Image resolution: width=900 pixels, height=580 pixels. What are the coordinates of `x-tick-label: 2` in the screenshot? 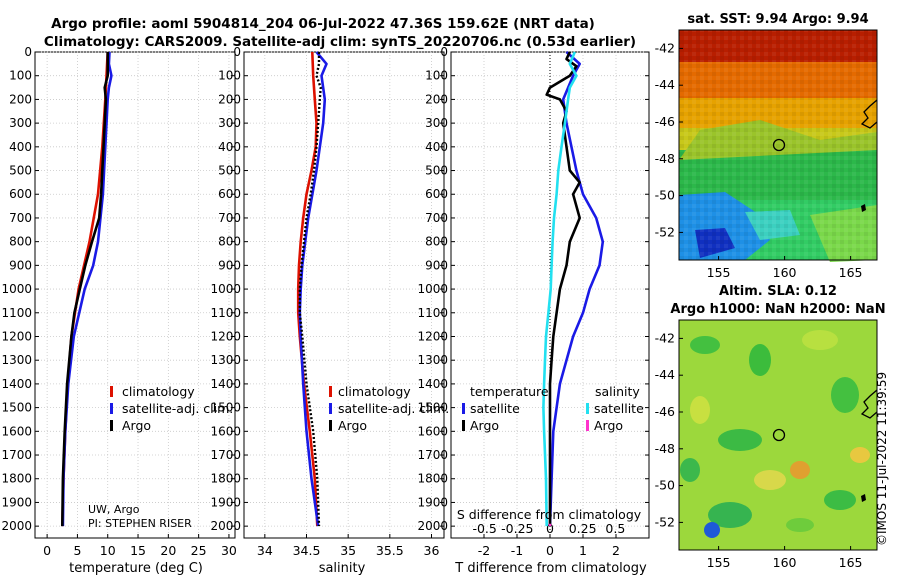 It's located at (616, 550).